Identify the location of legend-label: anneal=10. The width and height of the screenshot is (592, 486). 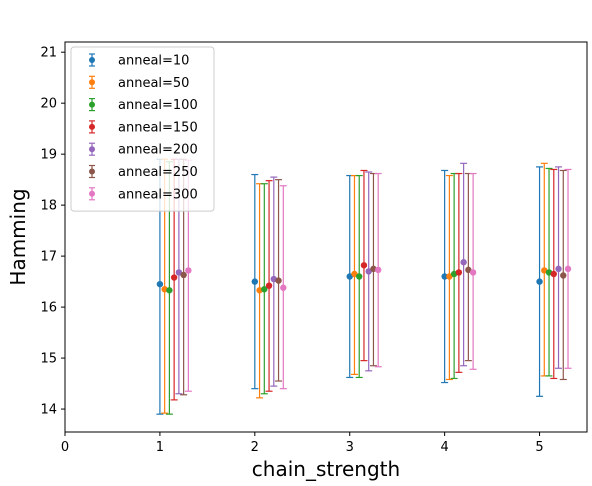
(153, 61).